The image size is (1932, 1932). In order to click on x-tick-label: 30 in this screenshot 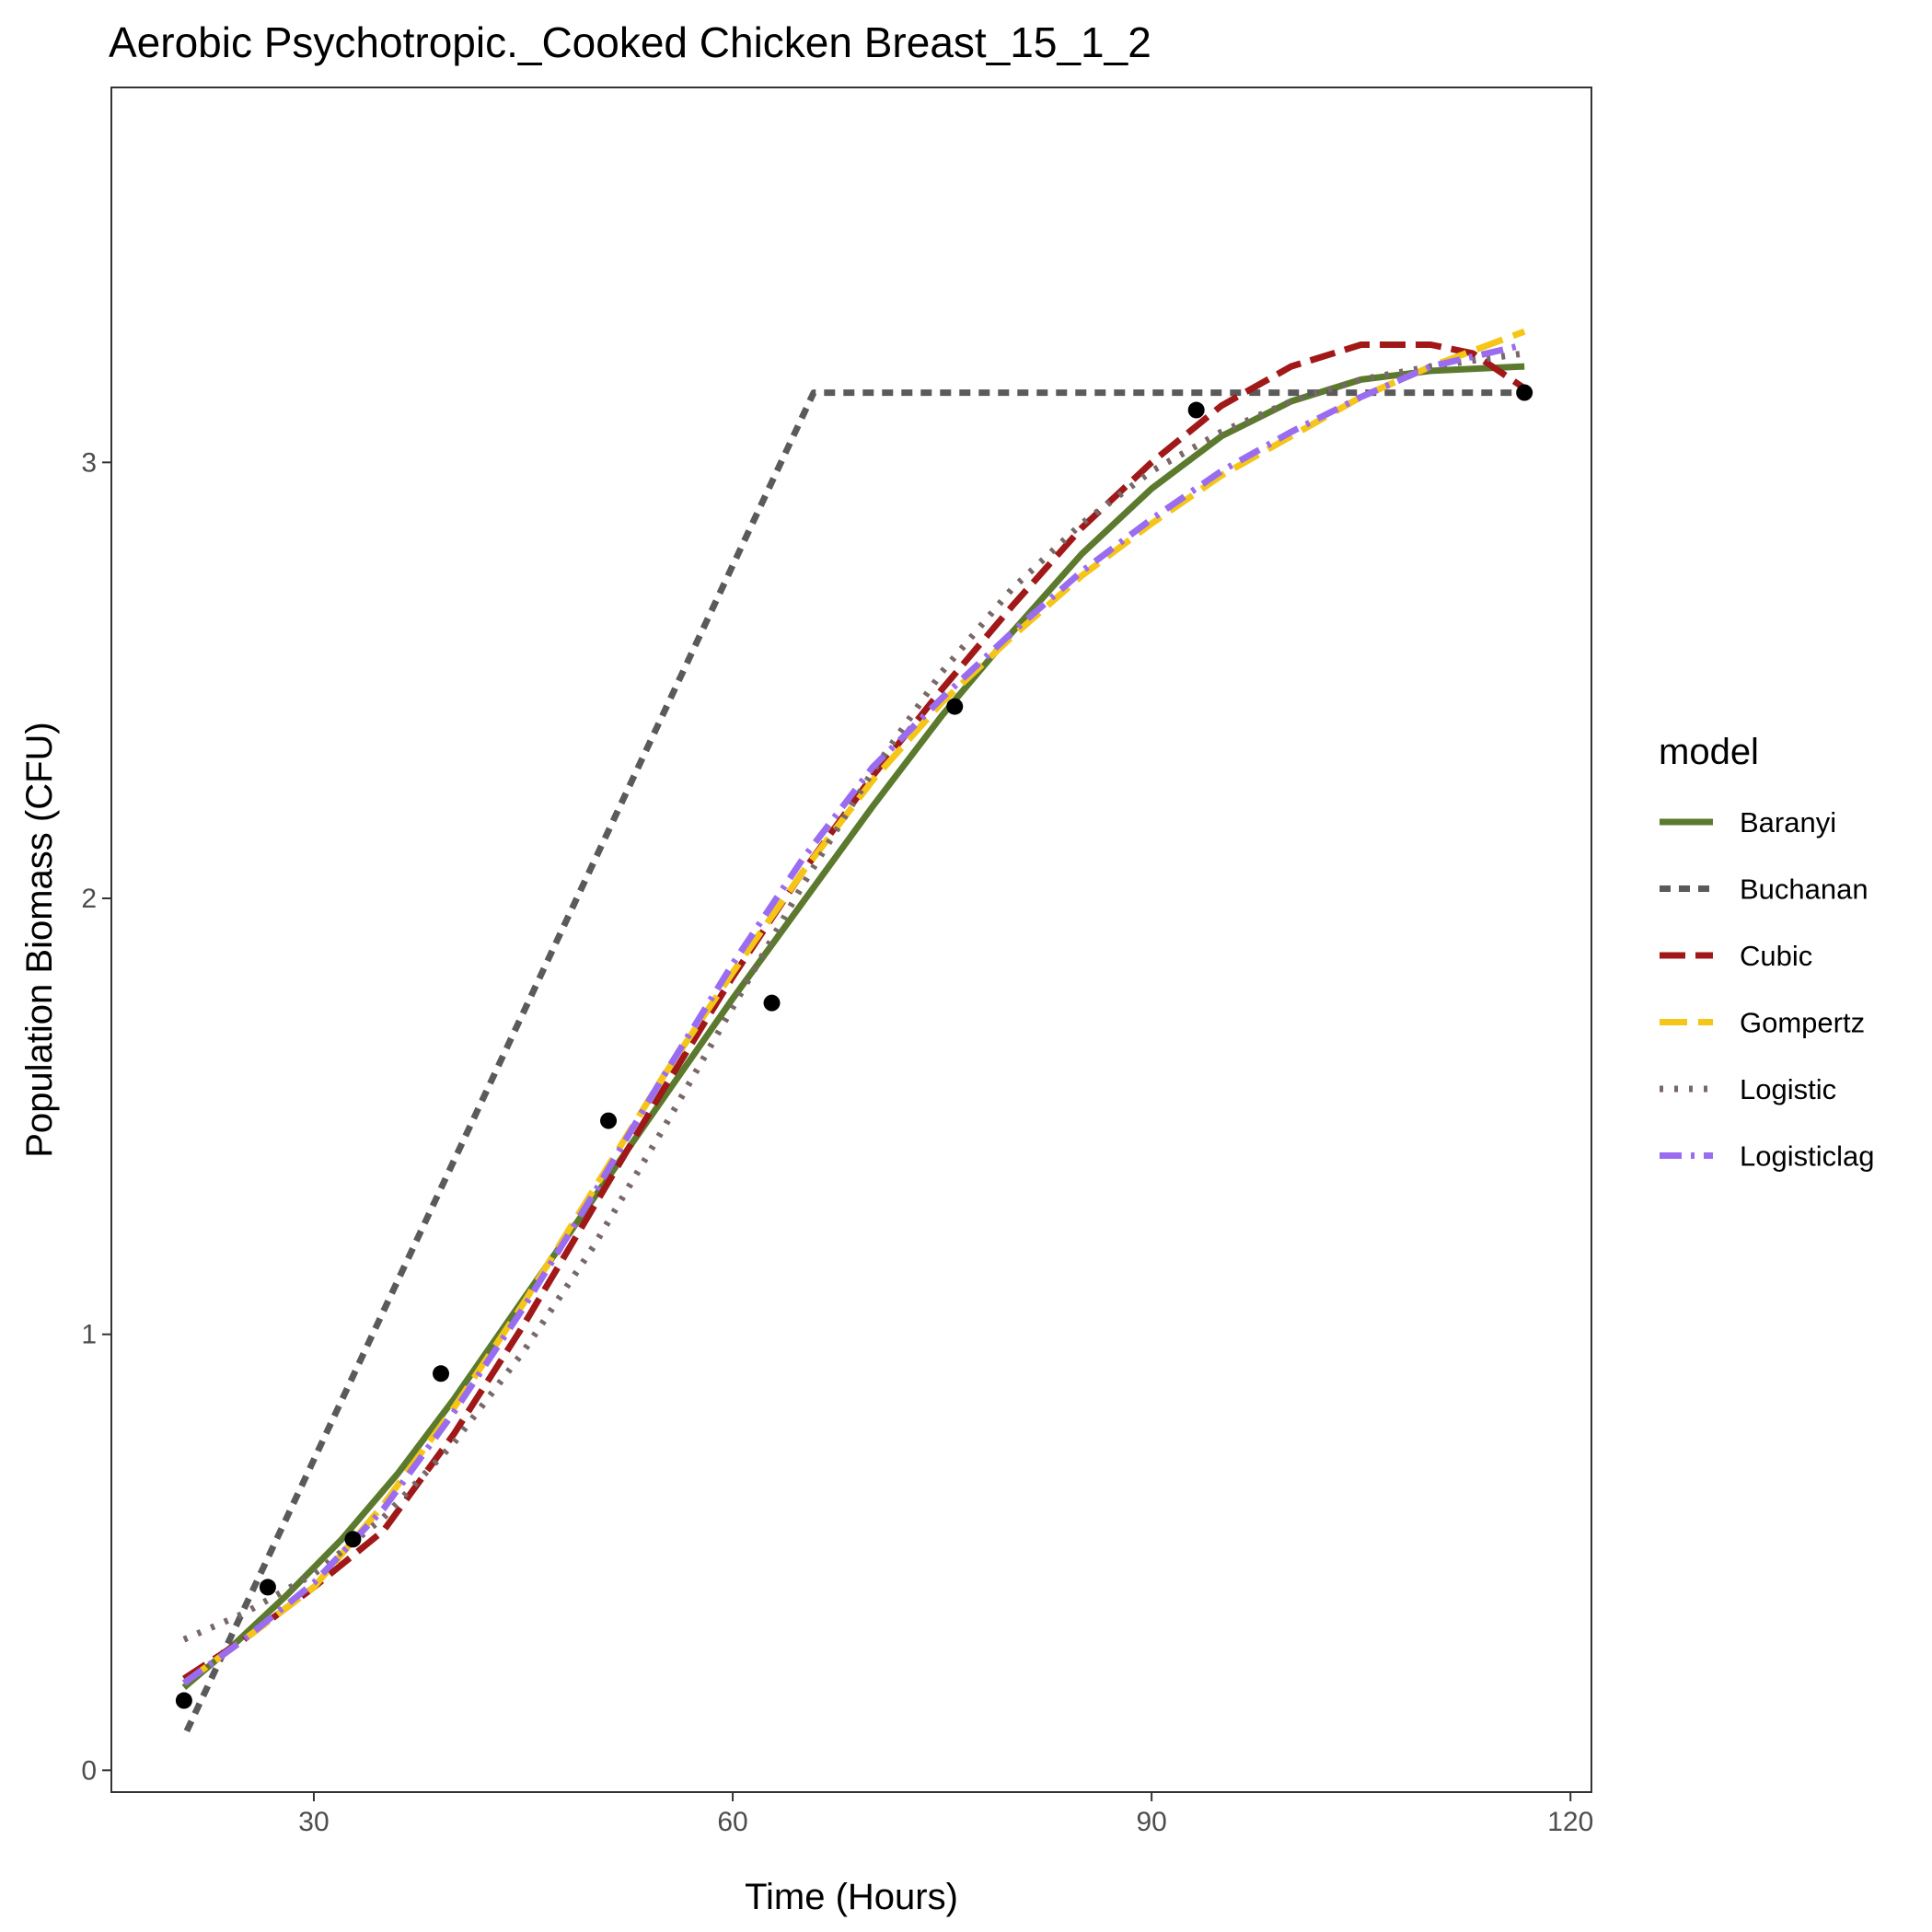, I will do `click(313, 1822)`.